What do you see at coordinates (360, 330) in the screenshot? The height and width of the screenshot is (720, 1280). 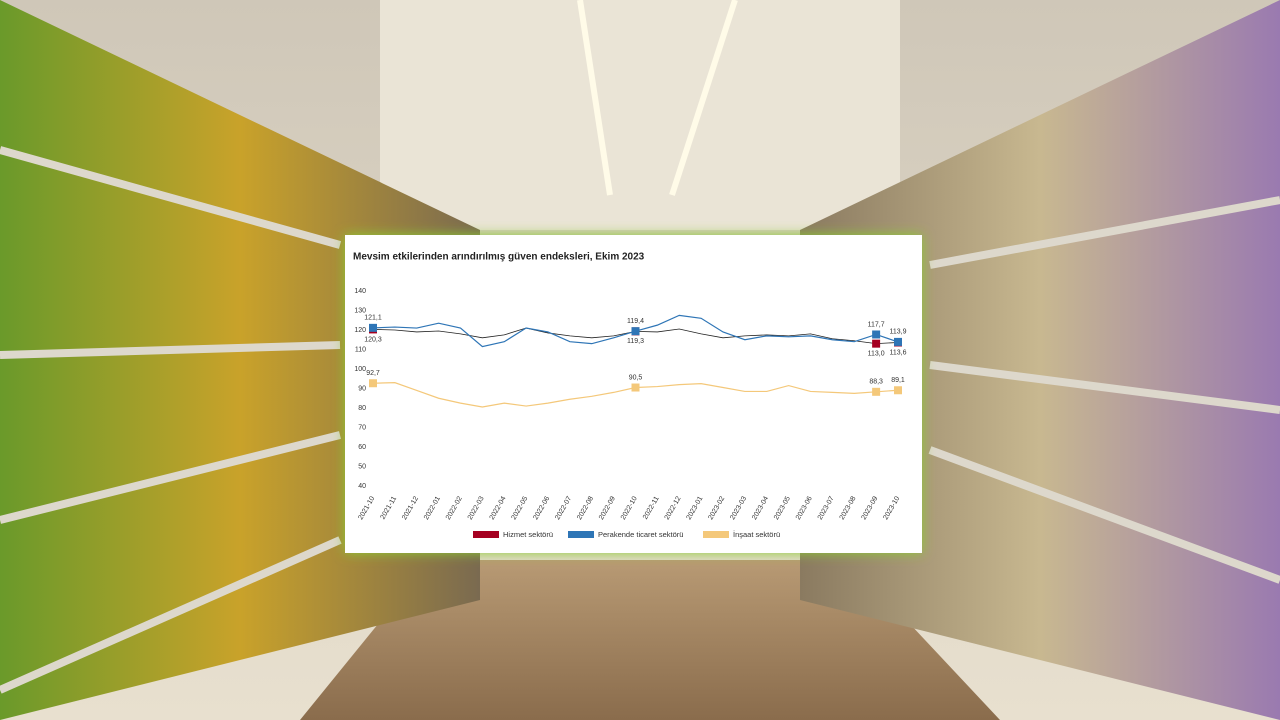 I see `y-tick-label: 120` at bounding box center [360, 330].